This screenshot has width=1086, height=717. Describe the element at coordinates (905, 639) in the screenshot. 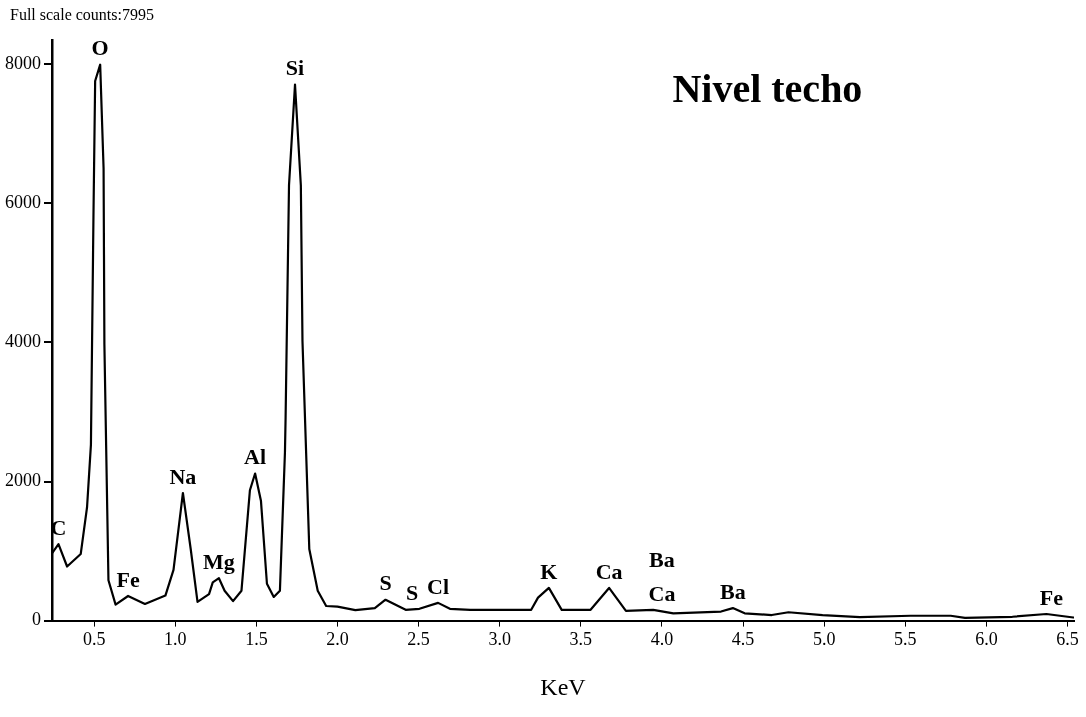

I see `x-tick-label: 5.5` at that location.